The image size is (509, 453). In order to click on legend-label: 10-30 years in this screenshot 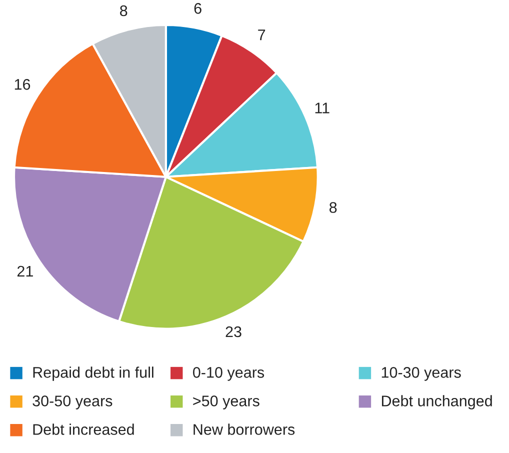, I will do `click(421, 374)`.